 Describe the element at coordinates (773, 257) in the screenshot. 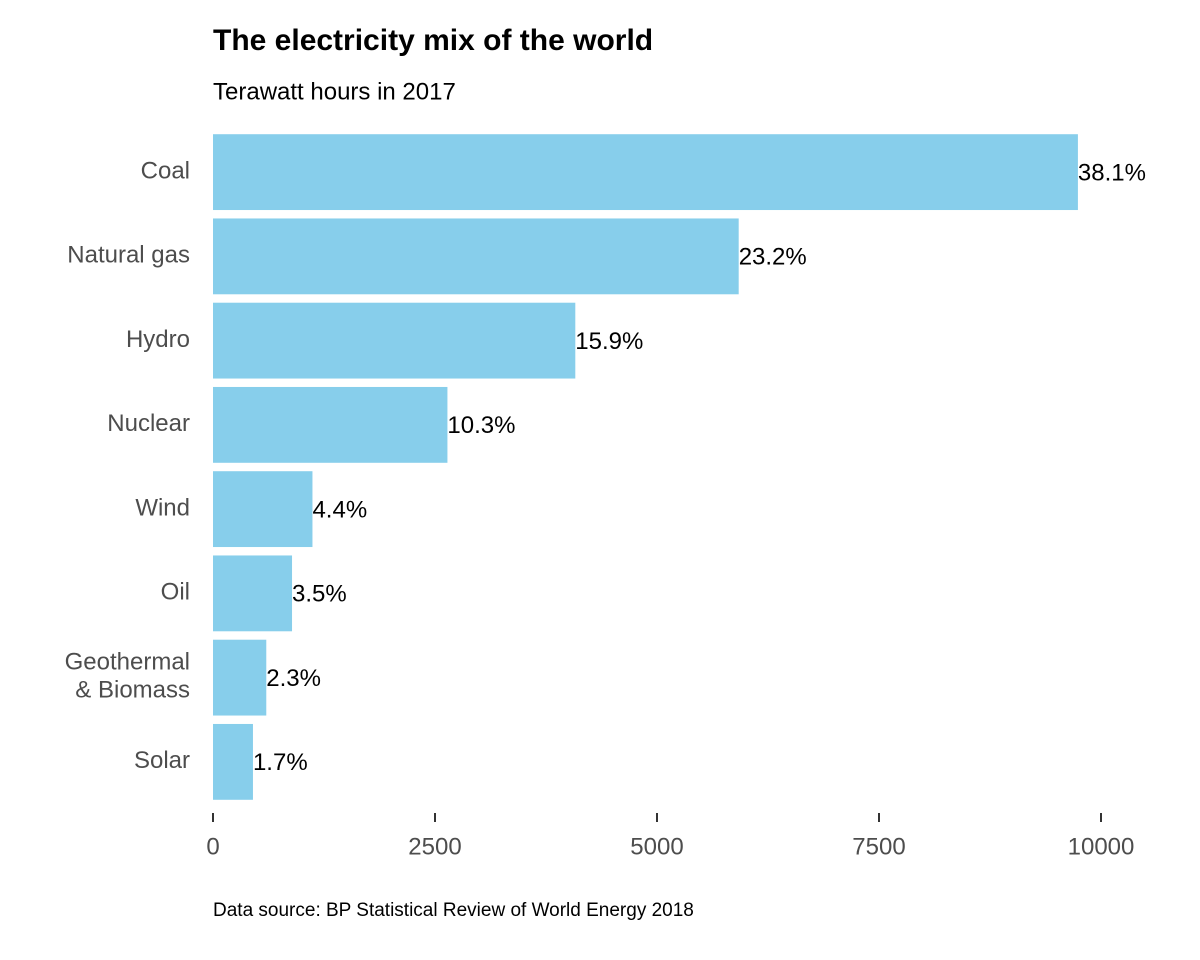

I see `data-label: 23.2%` at that location.